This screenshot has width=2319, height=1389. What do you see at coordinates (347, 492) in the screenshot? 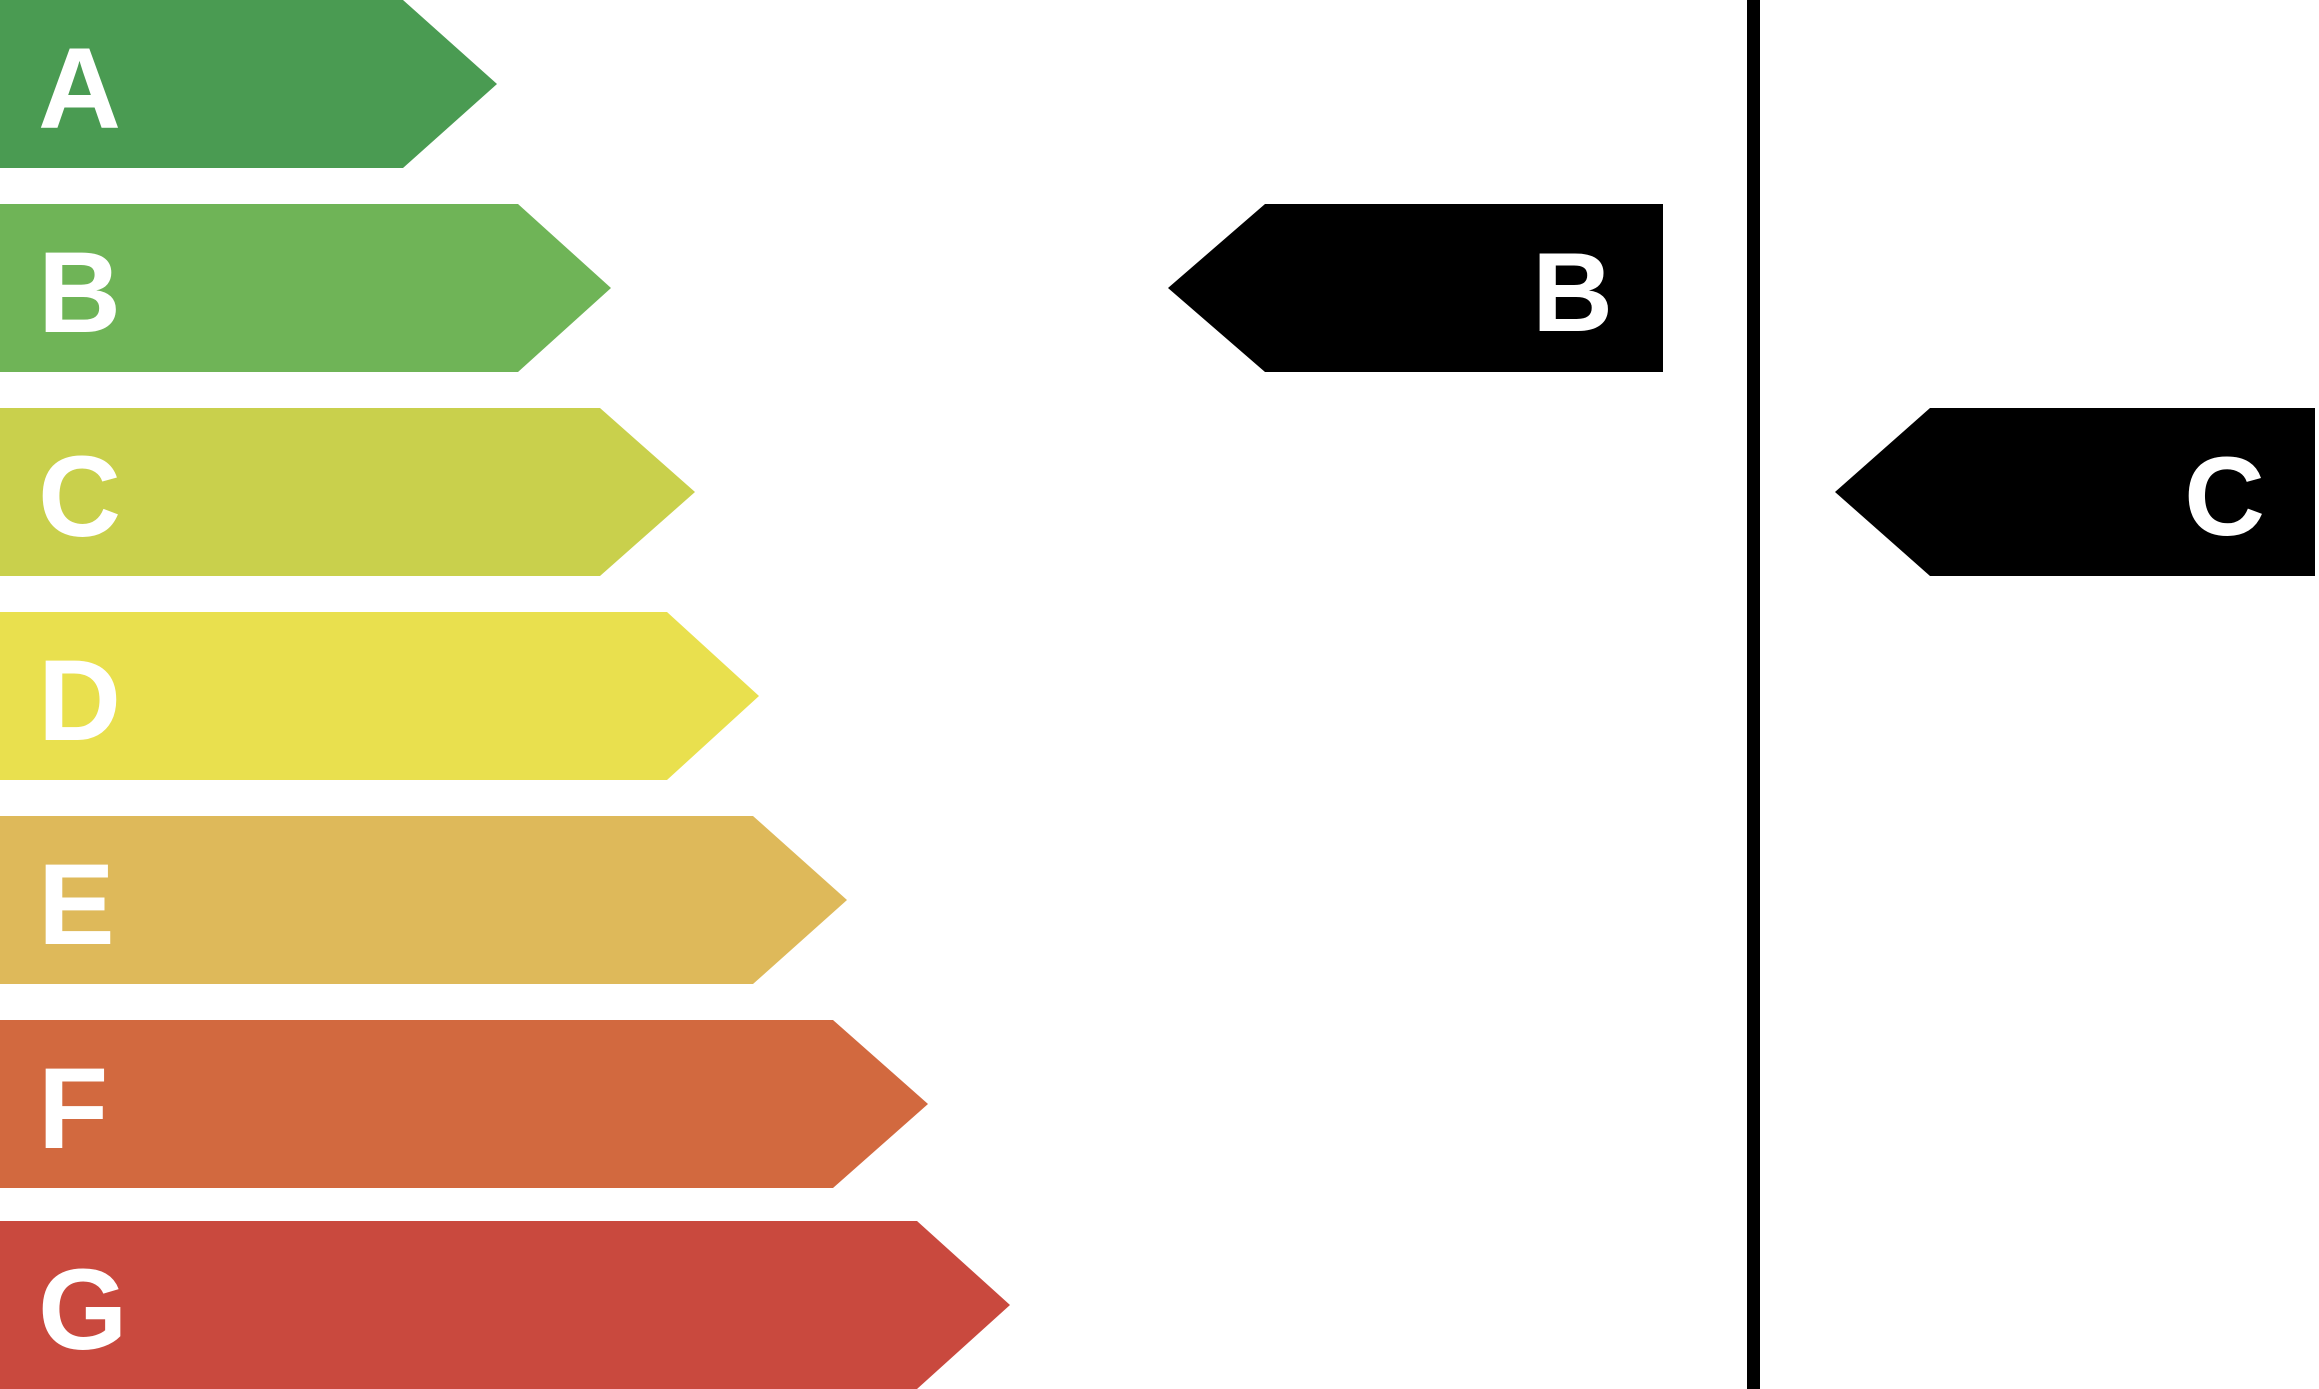
I see `band-C: C` at bounding box center [347, 492].